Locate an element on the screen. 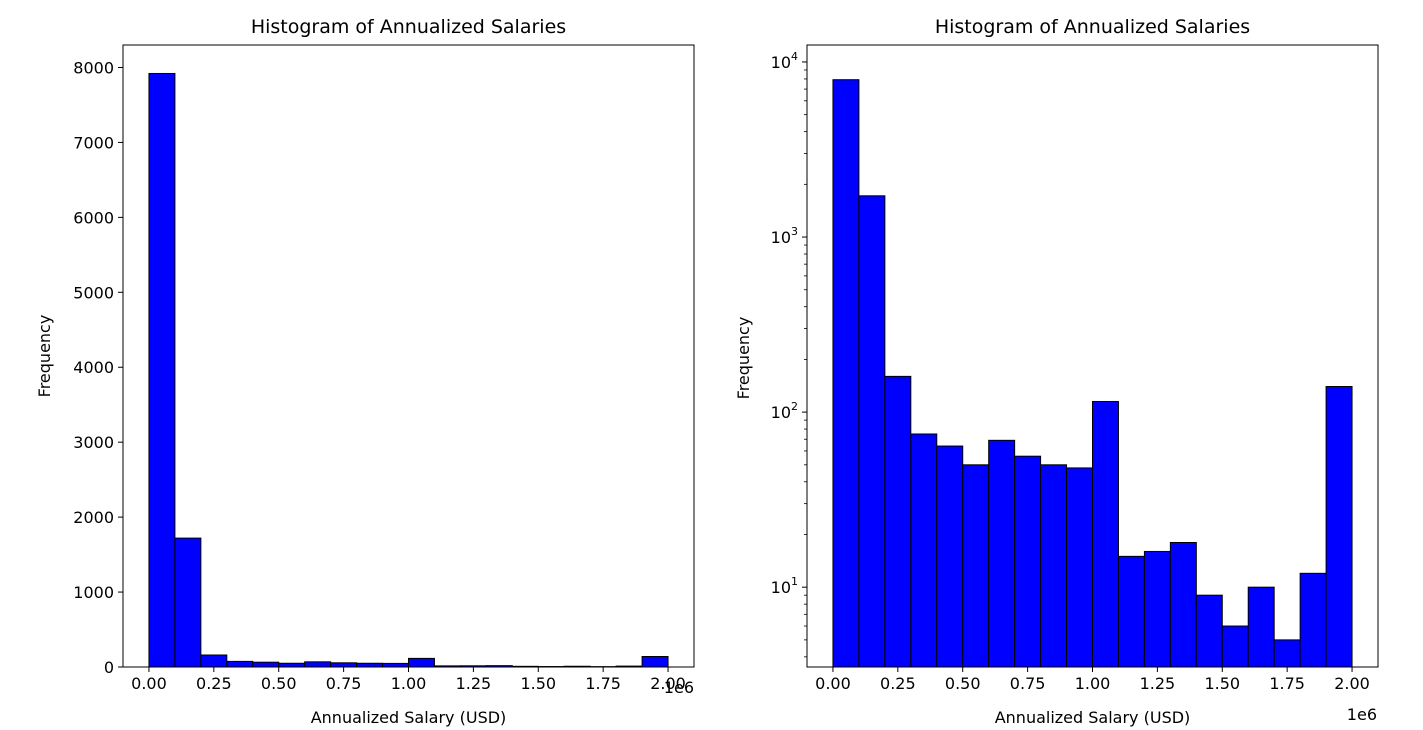  y-tick-label: 10⁴ is located at coordinates (784, 61).